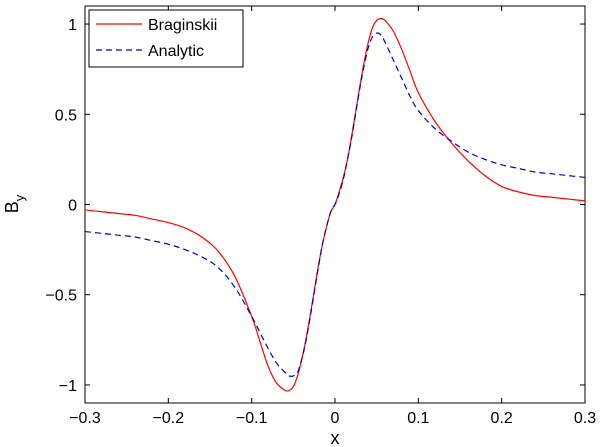 The image size is (600, 447). What do you see at coordinates (335, 437) in the screenshot?
I see `x-axis-label: x` at bounding box center [335, 437].